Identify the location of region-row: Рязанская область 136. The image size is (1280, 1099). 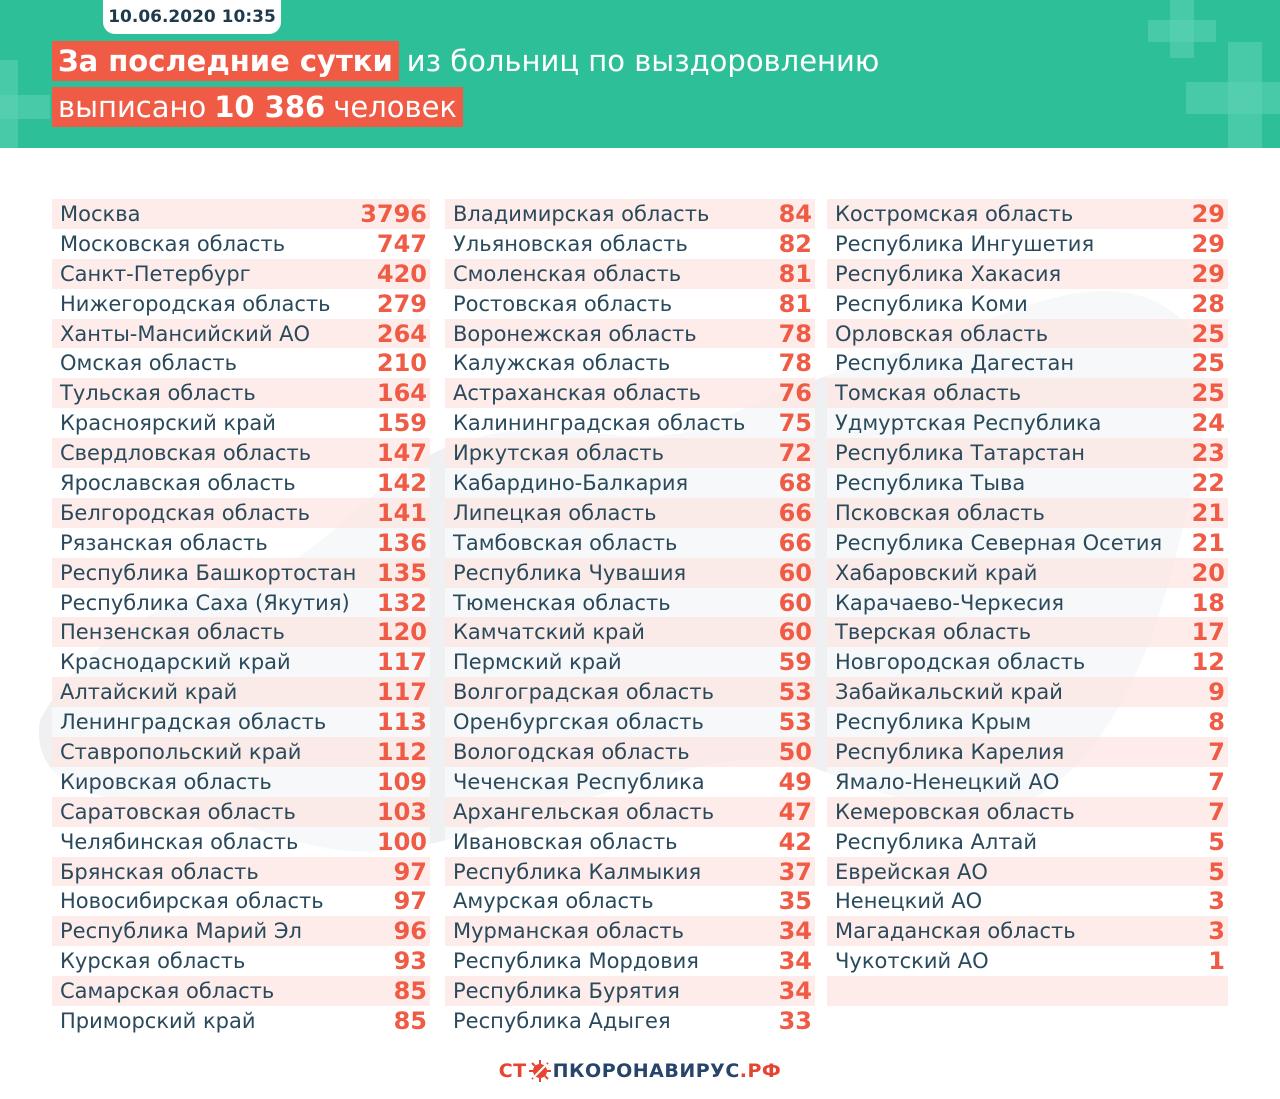
(241, 542).